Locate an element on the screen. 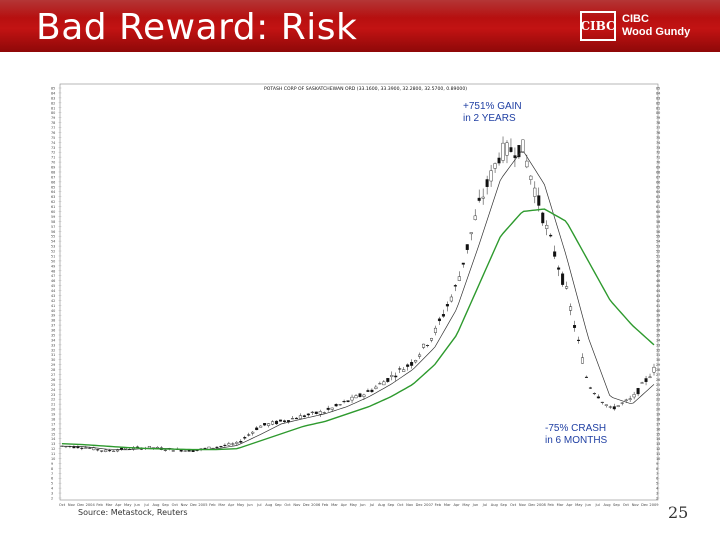 Image resolution: width=720 pixels, height=540 pixels. y-tick-label: 22 is located at coordinates (53, 400).